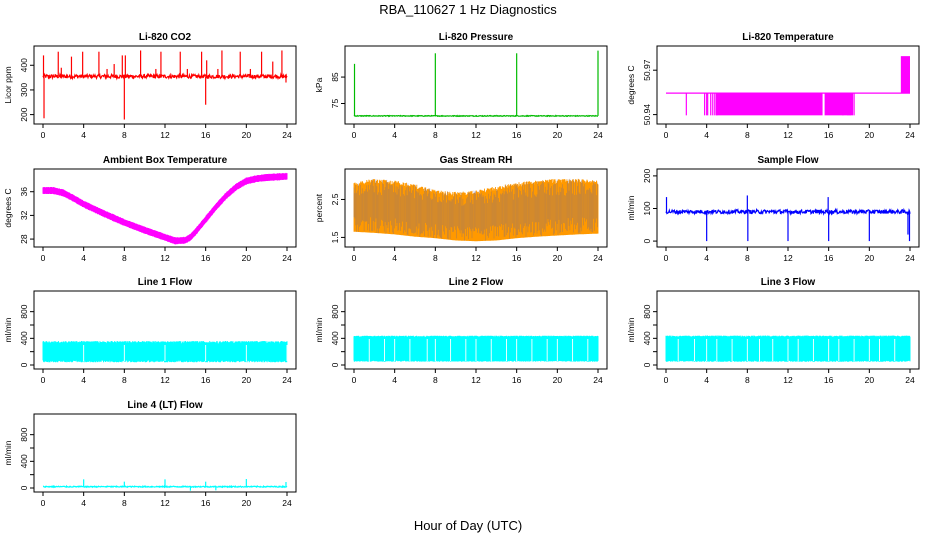 The height and width of the screenshot is (540, 936). What do you see at coordinates (788, 37) in the screenshot?
I see `panel-title: Li-820 Temperature` at bounding box center [788, 37].